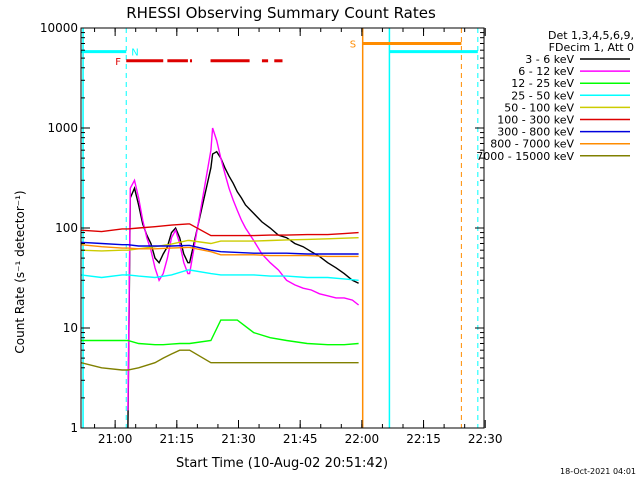 The image size is (640, 480). I want to click on legend-label: 800 - 7000 keV, so click(532, 144).